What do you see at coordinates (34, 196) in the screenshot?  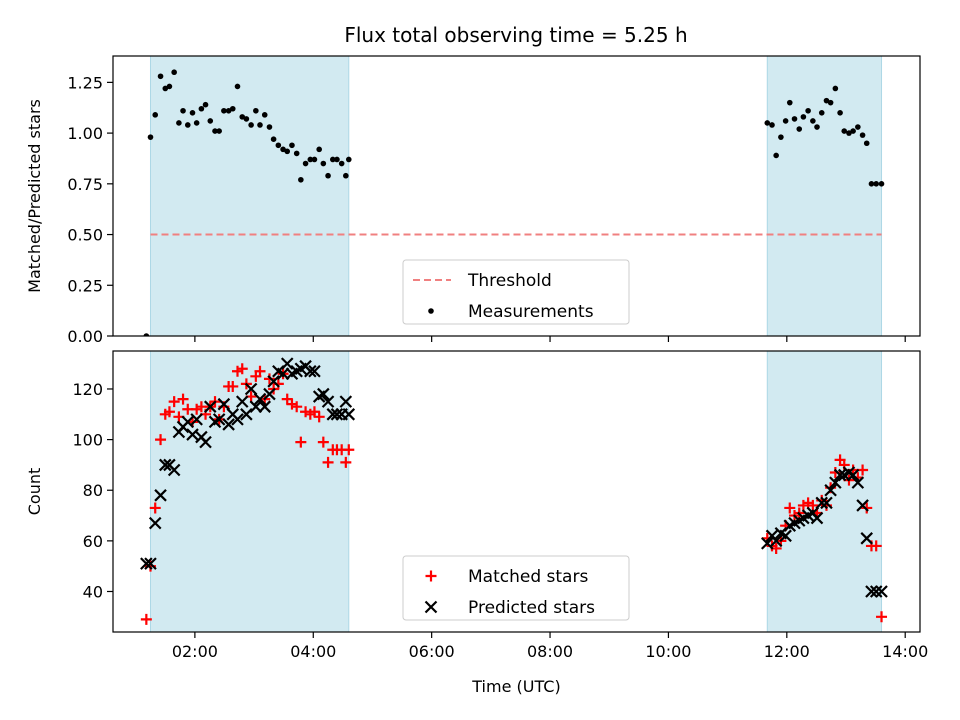 I see `top-y-axis-title: Matched/Predicted stars` at bounding box center [34, 196].